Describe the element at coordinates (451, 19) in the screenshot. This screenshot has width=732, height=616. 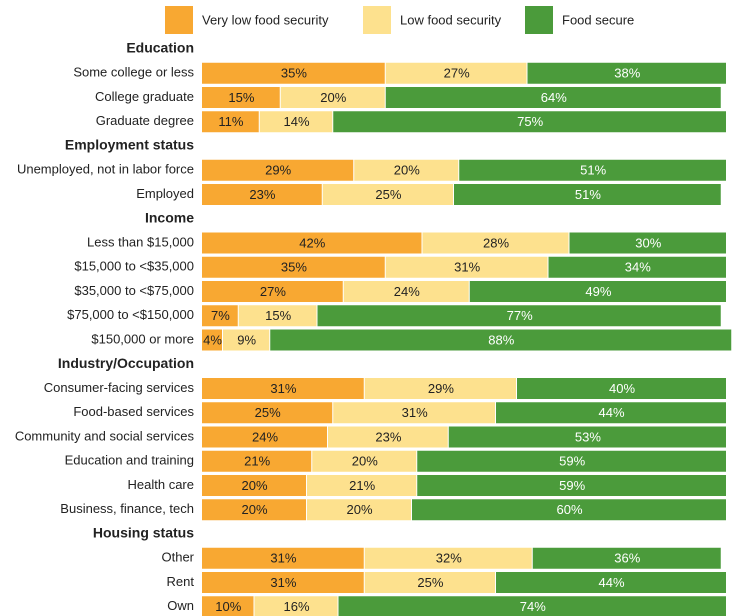
I see `legend-label: Low food security` at that location.